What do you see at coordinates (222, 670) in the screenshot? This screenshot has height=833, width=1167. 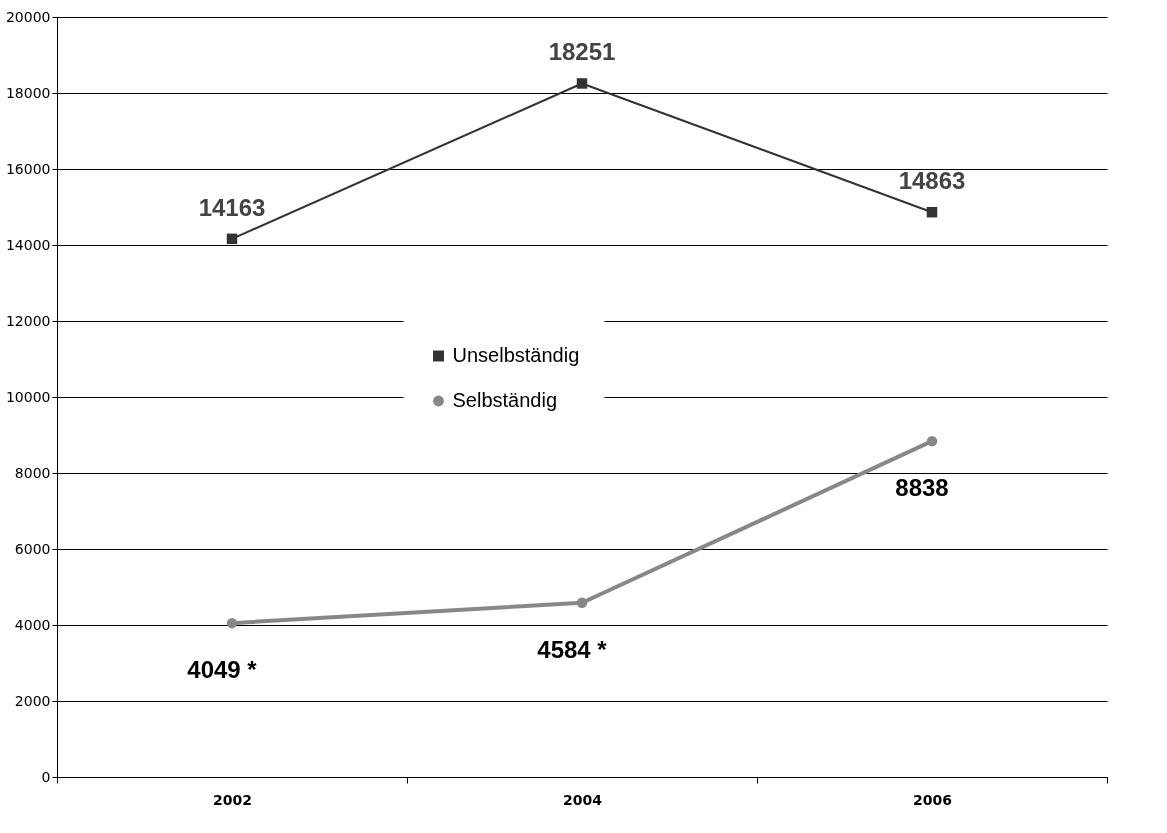 I see `data-label: 4049 *` at bounding box center [222, 670].